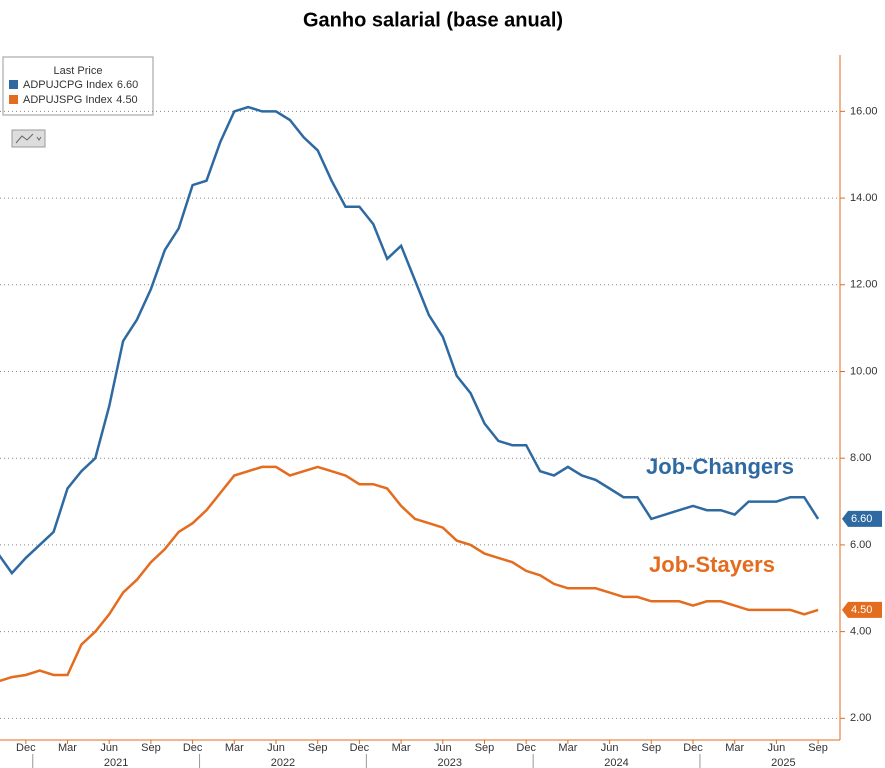 The height and width of the screenshot is (768, 885). What do you see at coordinates (783, 762) in the screenshot?
I see `year-label: 2025` at bounding box center [783, 762].